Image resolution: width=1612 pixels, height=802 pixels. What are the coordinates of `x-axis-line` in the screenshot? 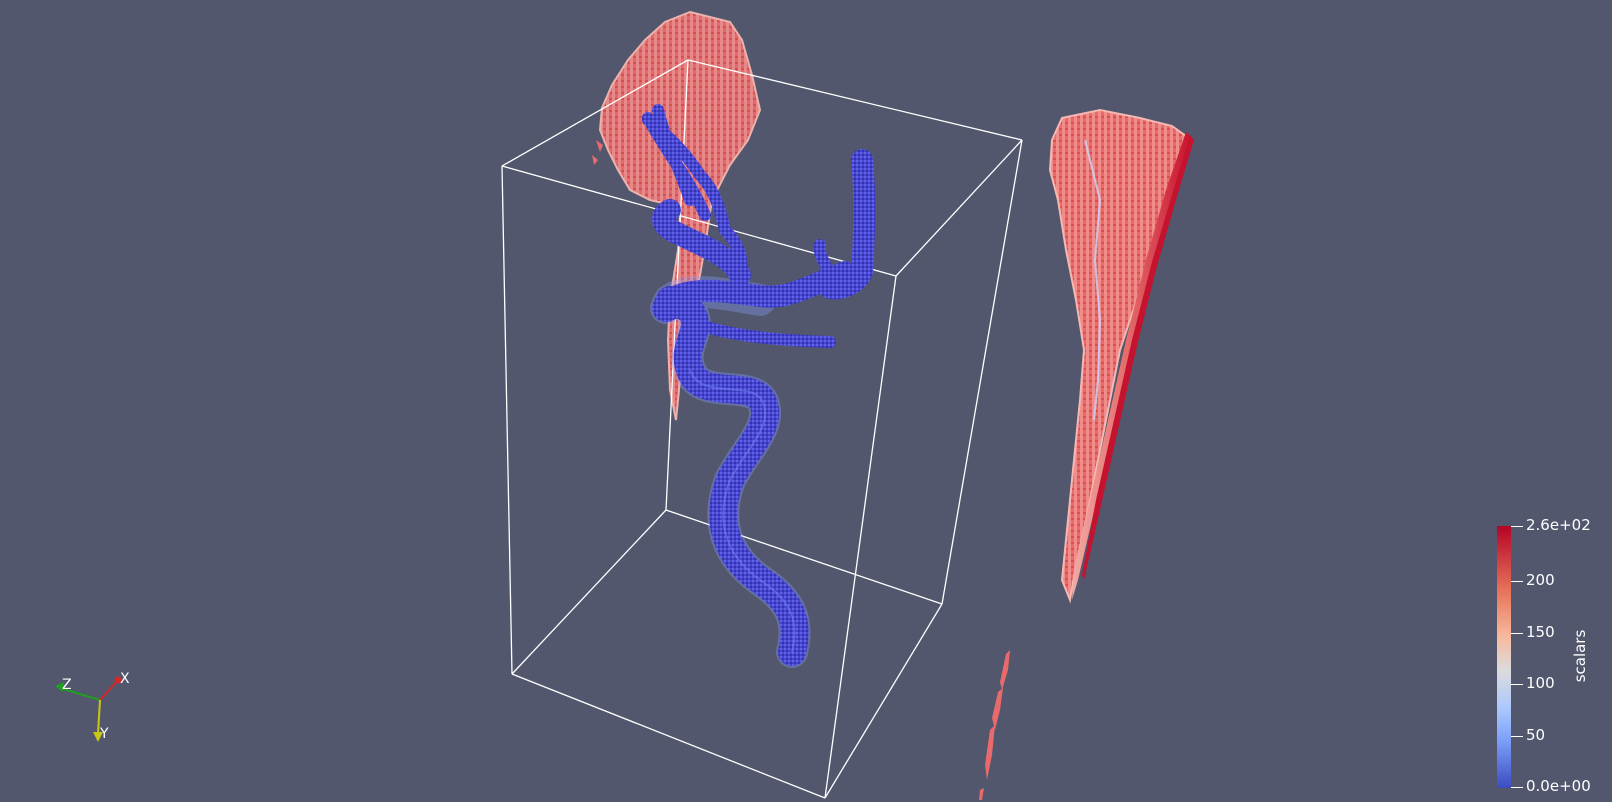 It's located at (109, 690).